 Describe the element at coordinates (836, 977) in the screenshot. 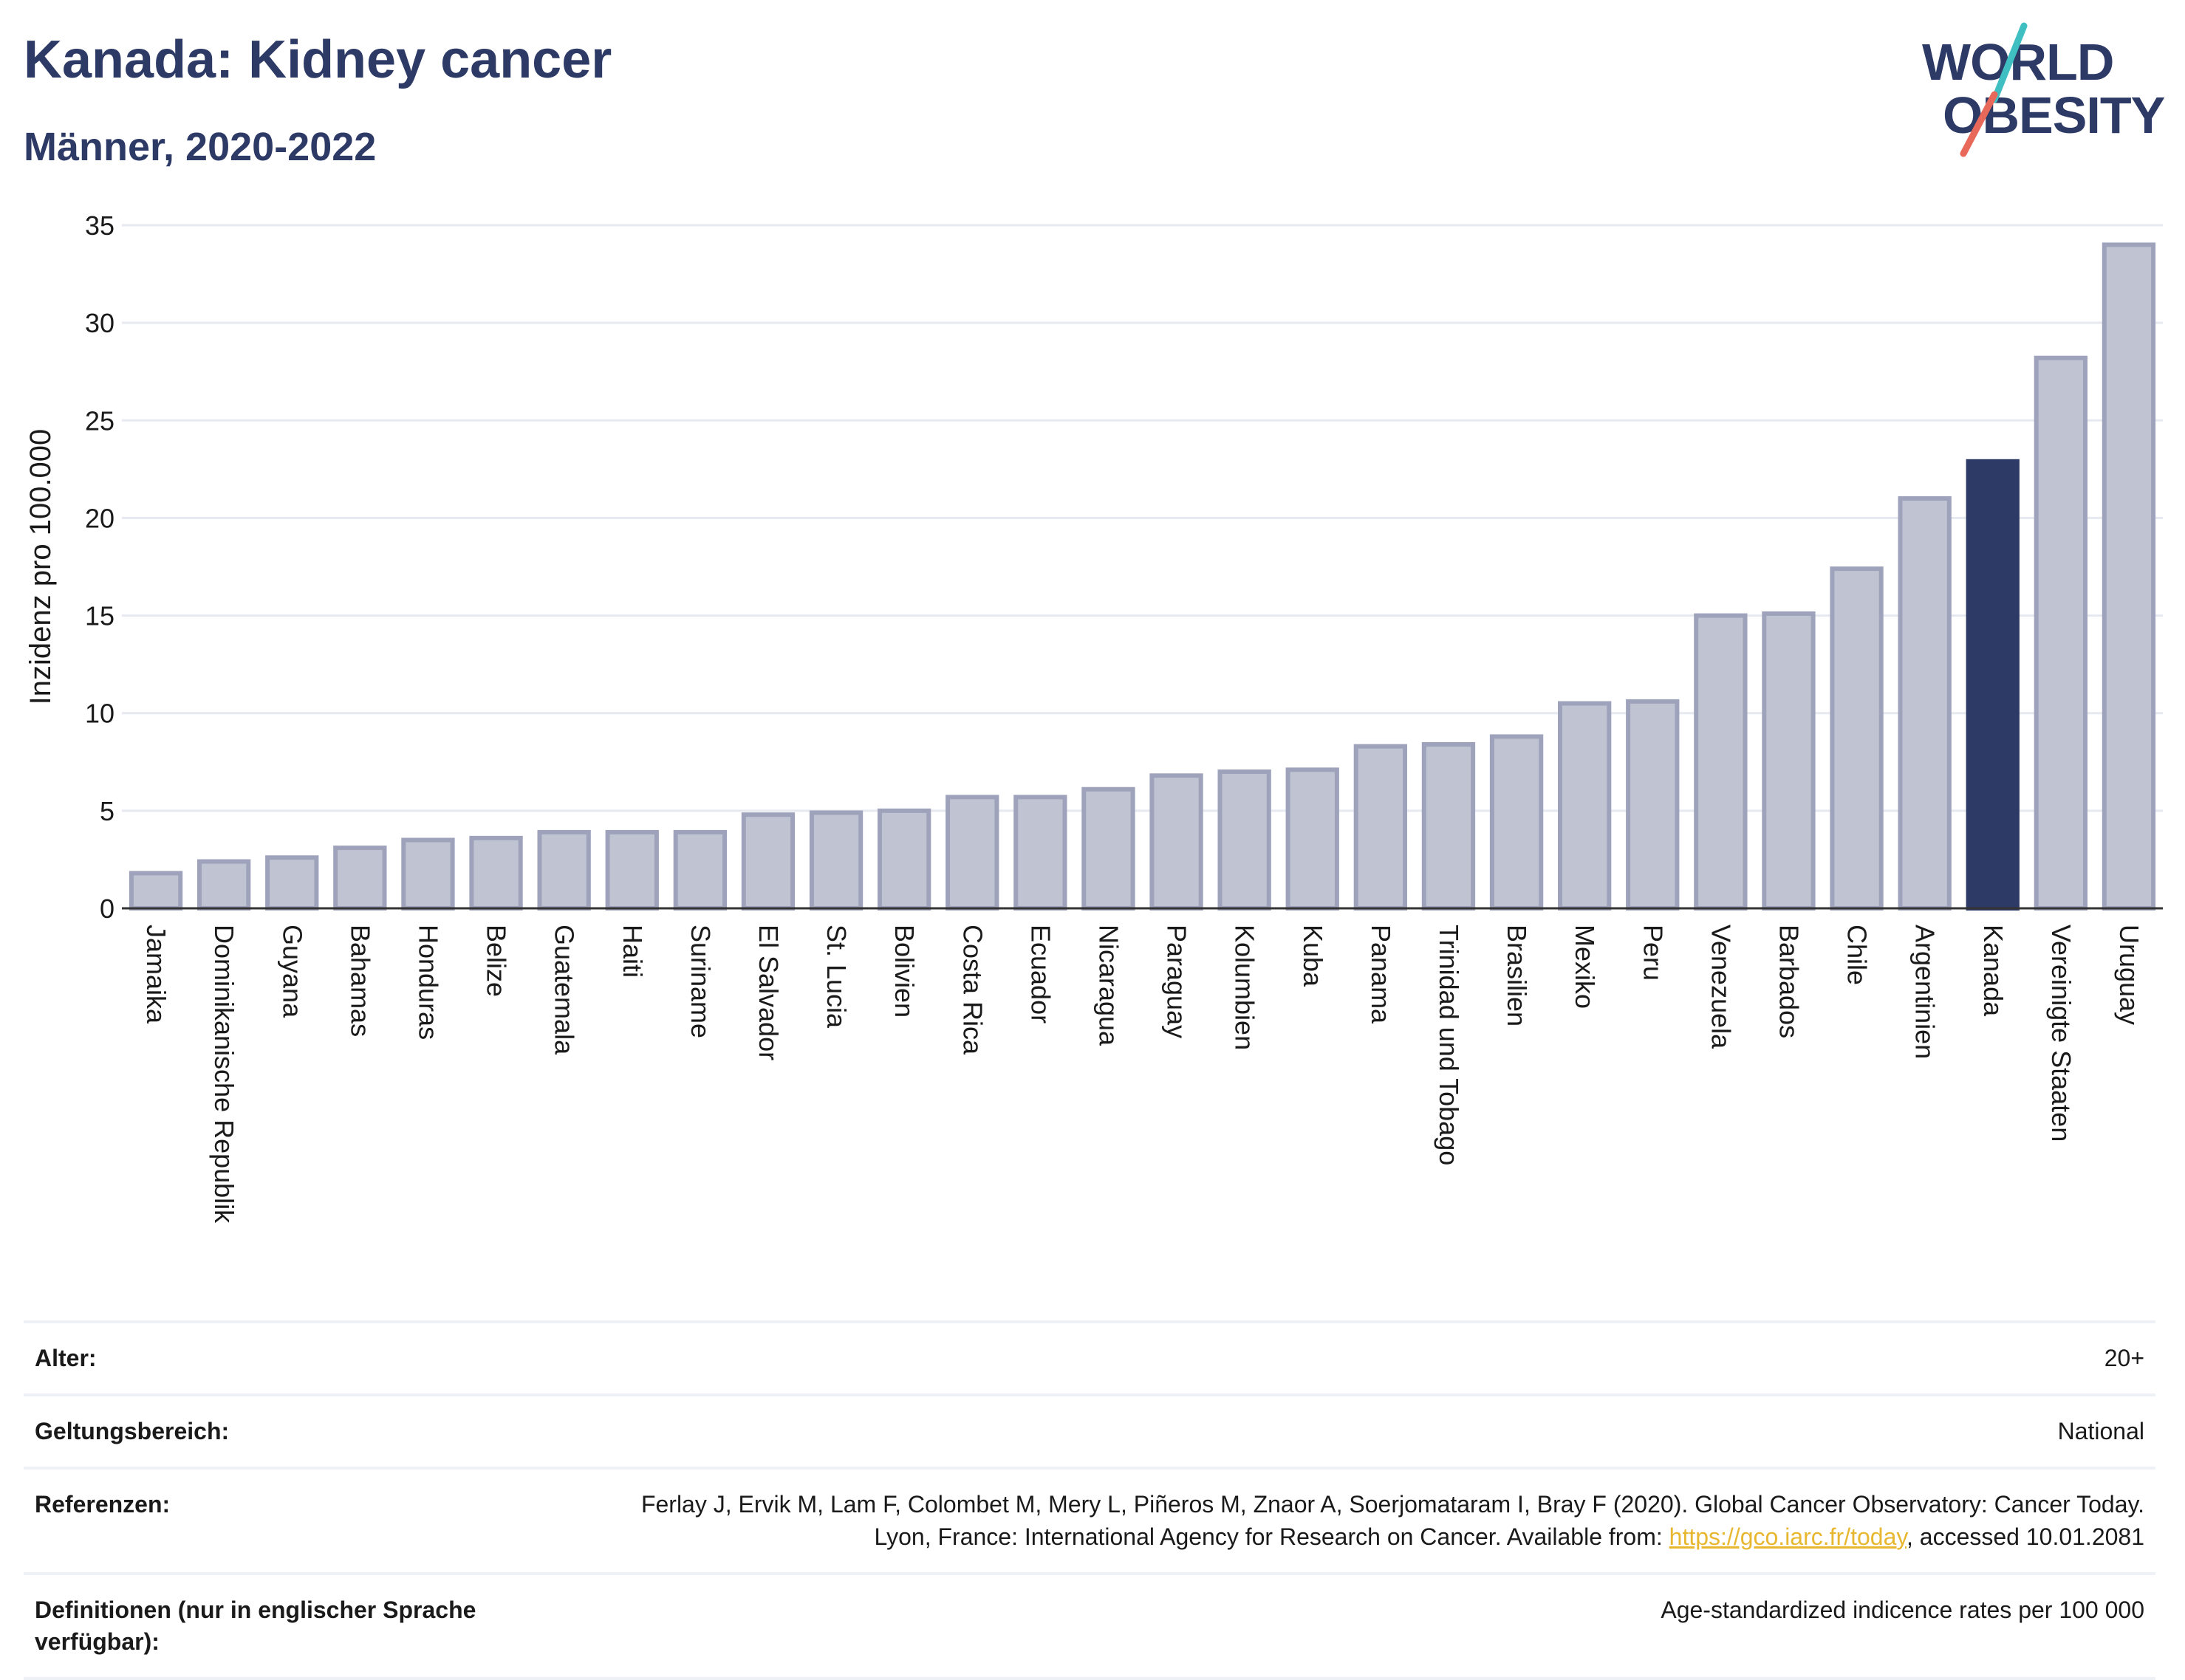

I see `x-tick-label: St. Lucia` at that location.